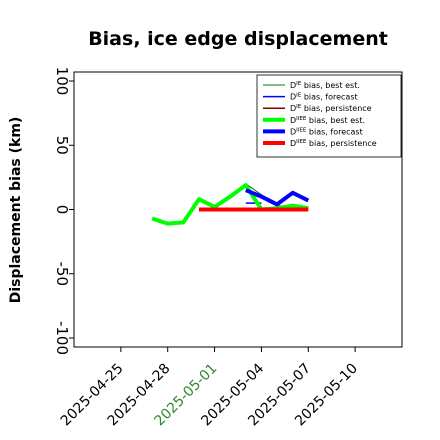  Describe the element at coordinates (324, 97) in the screenshot. I see `legend-label: DIE bias, forecast` at that location.